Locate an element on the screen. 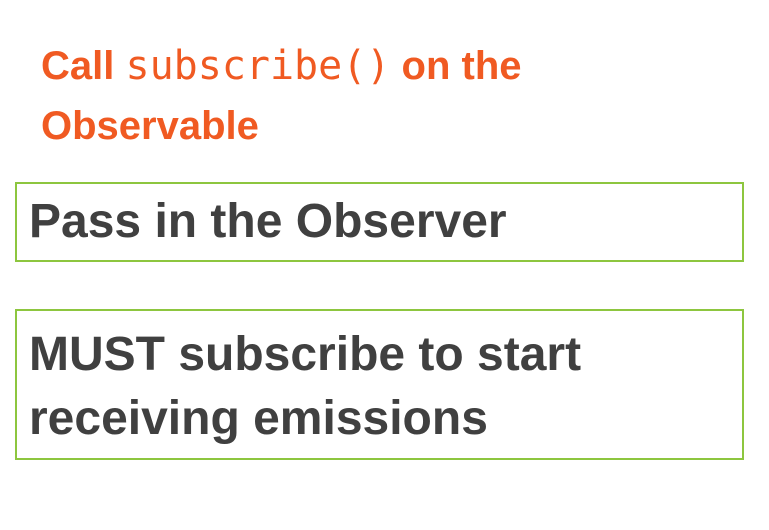 The image size is (769, 530). heading-code-subscribe: subscribe() is located at coordinates (258, 66).